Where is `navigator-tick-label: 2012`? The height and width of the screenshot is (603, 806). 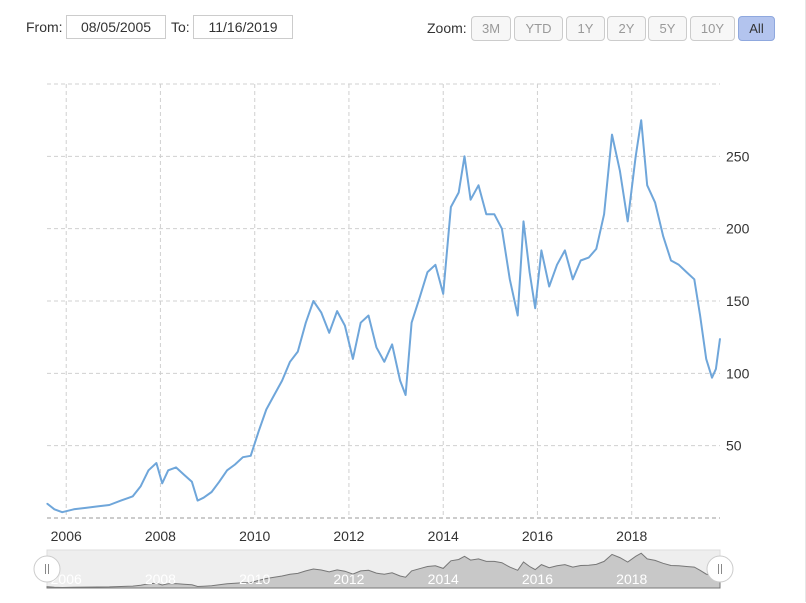
navigator-tick-label: 2012 is located at coordinates (348, 579).